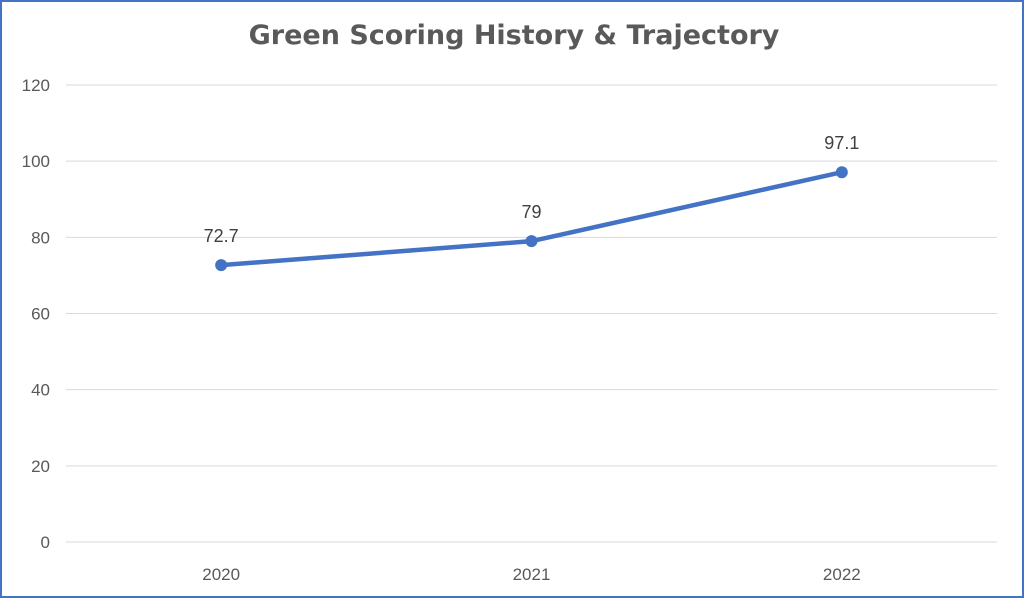 Image resolution: width=1024 pixels, height=598 pixels. Describe the element at coordinates (841, 143) in the screenshot. I see `data-label: 97.1` at that location.